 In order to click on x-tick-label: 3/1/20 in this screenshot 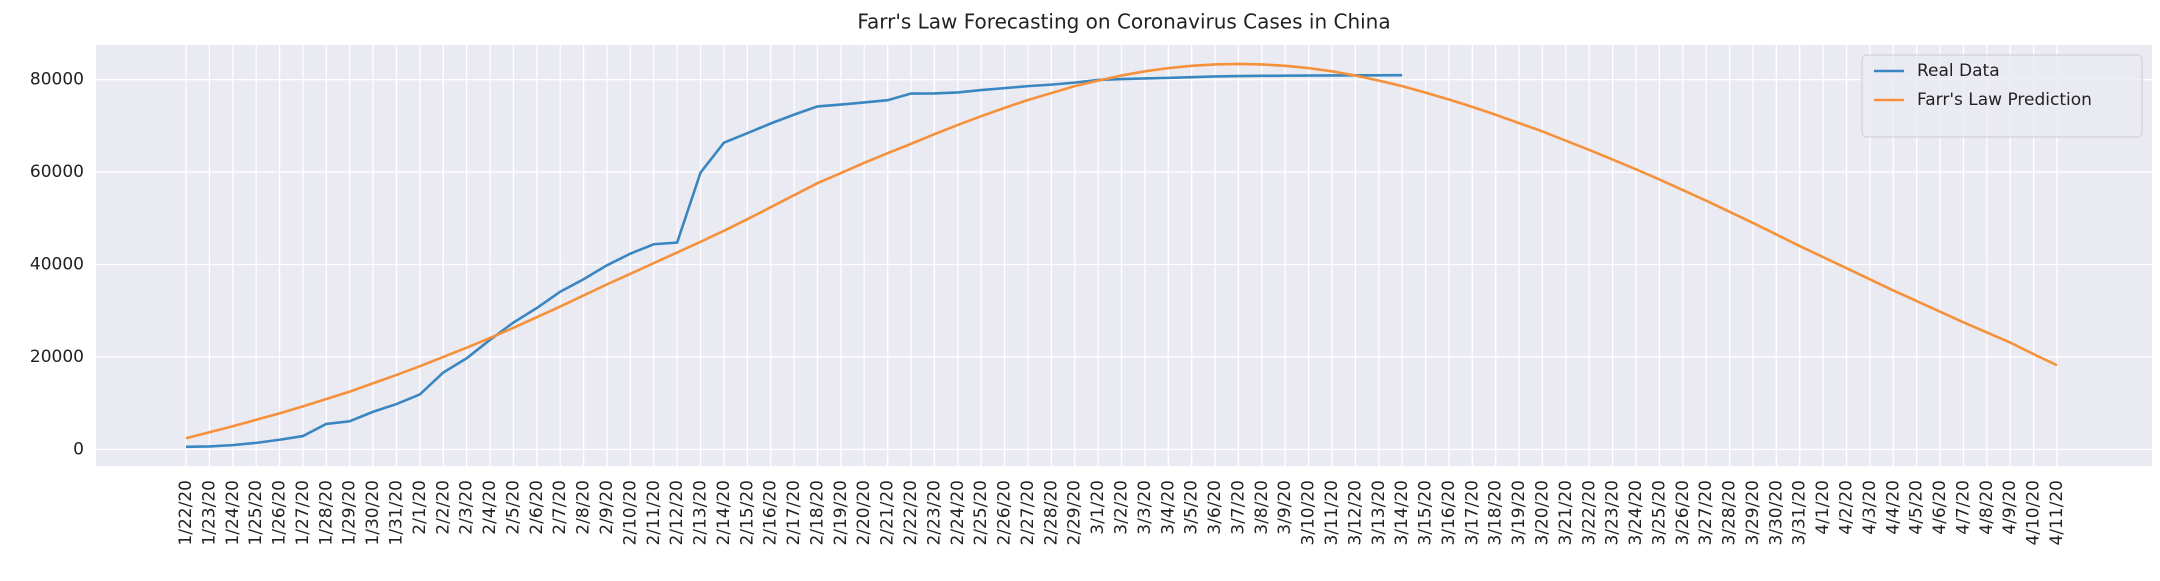, I will do `click(1098, 507)`.